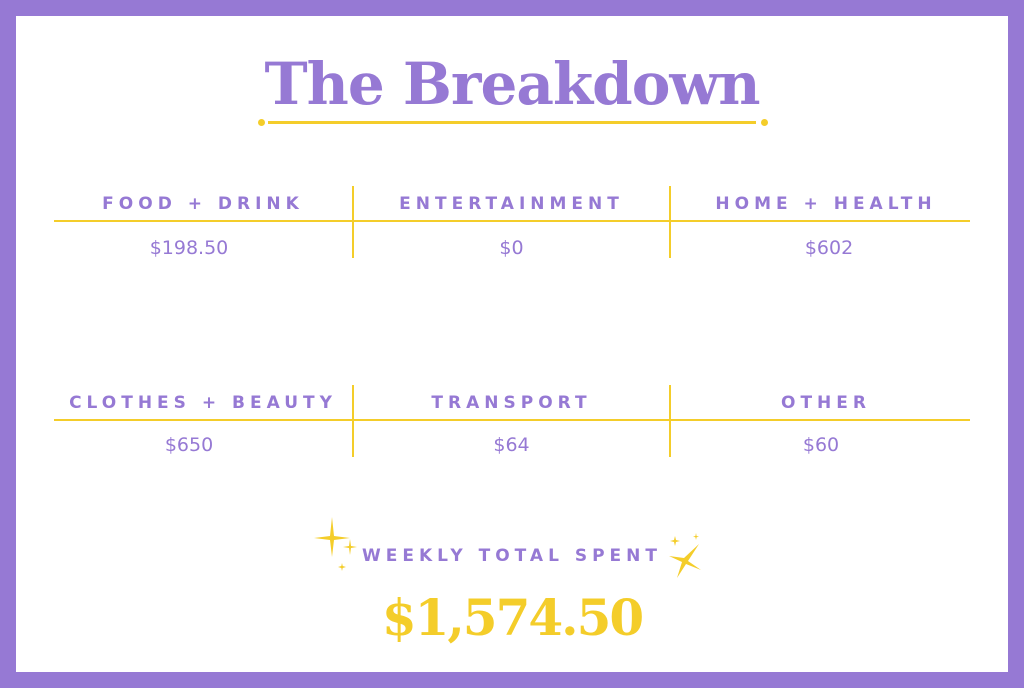  Describe the element at coordinates (512, 122) in the screenshot. I see `title-underline` at that location.